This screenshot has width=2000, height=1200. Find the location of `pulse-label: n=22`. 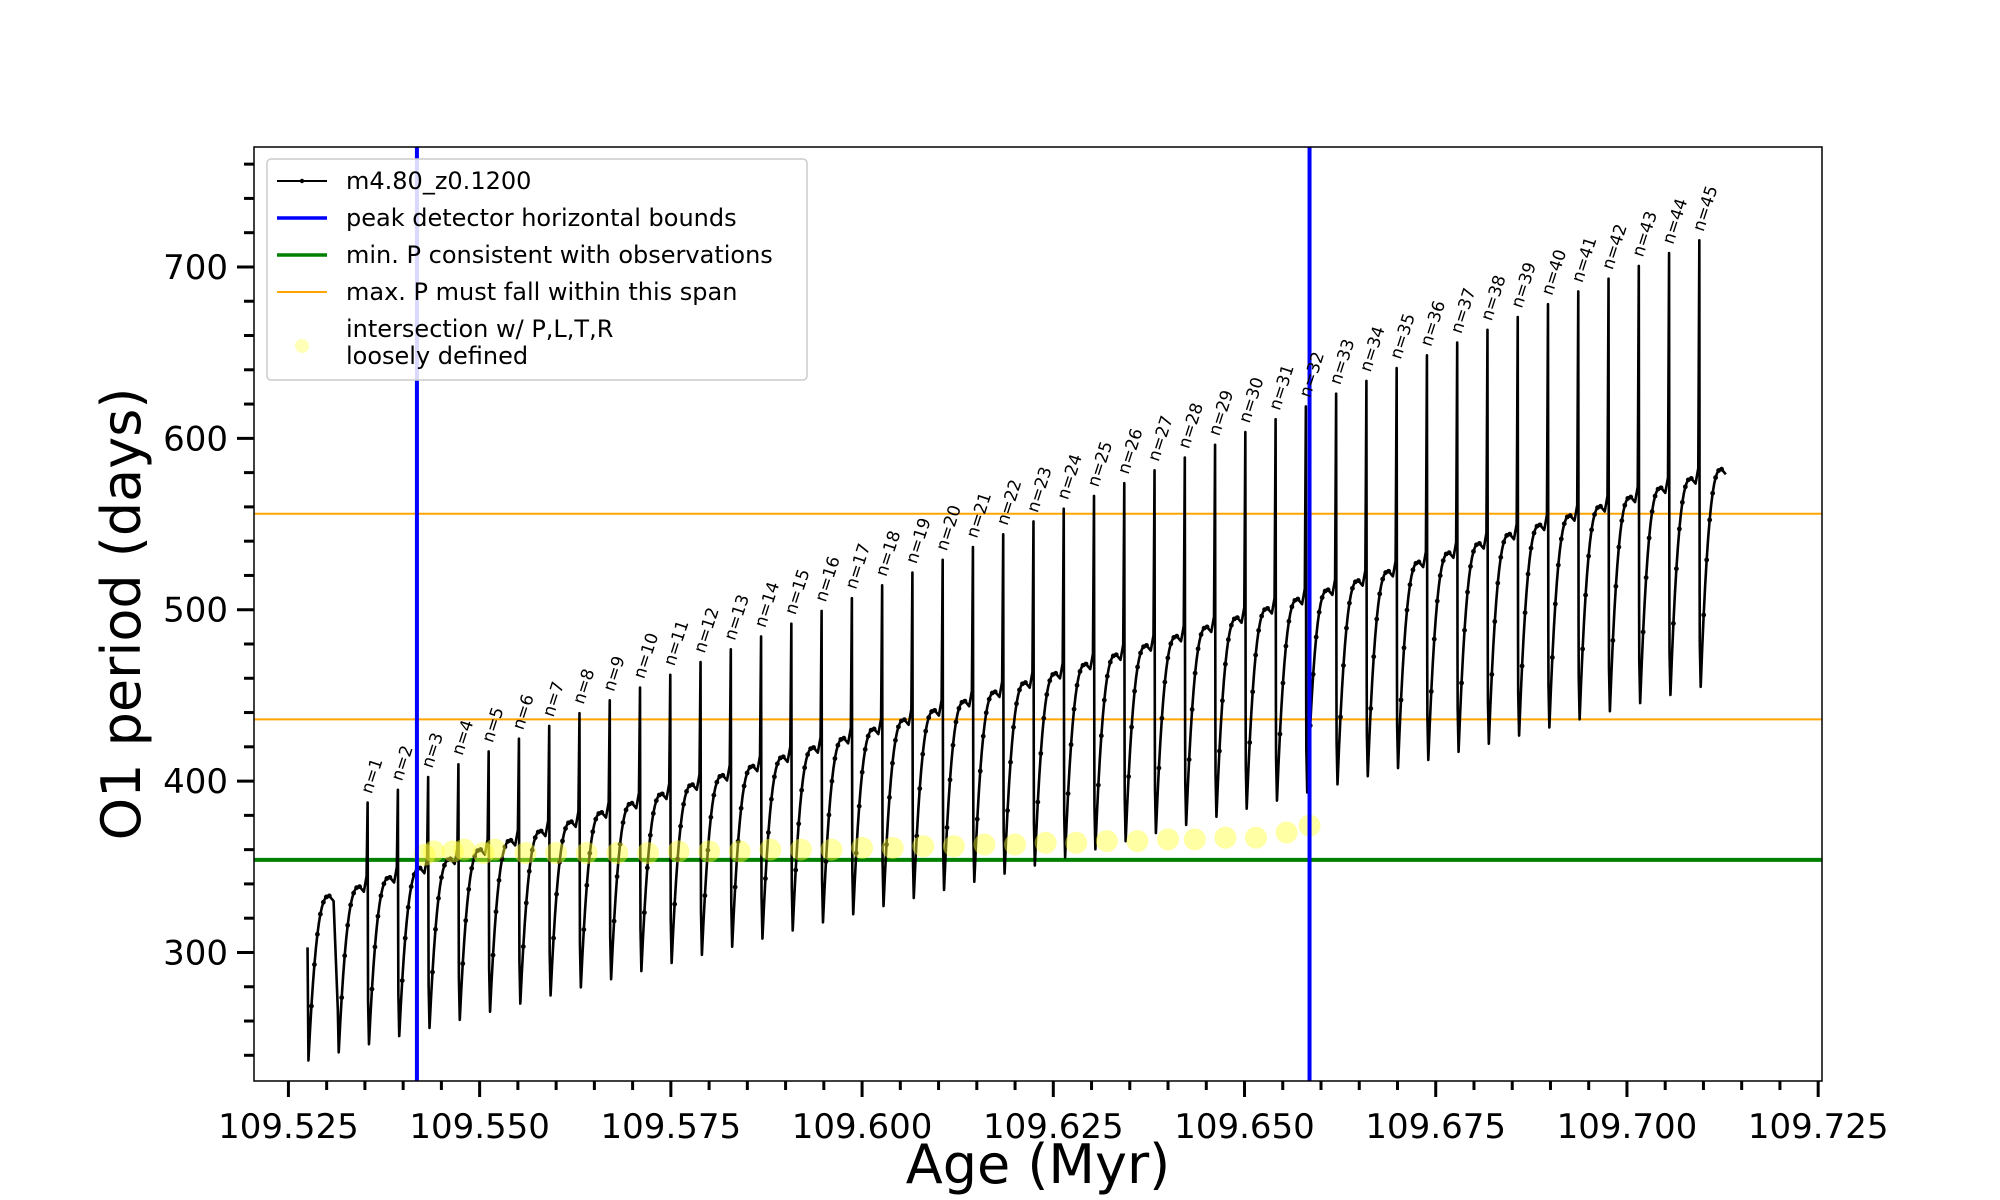

pulse-label: n=22 is located at coordinates (1009, 502).